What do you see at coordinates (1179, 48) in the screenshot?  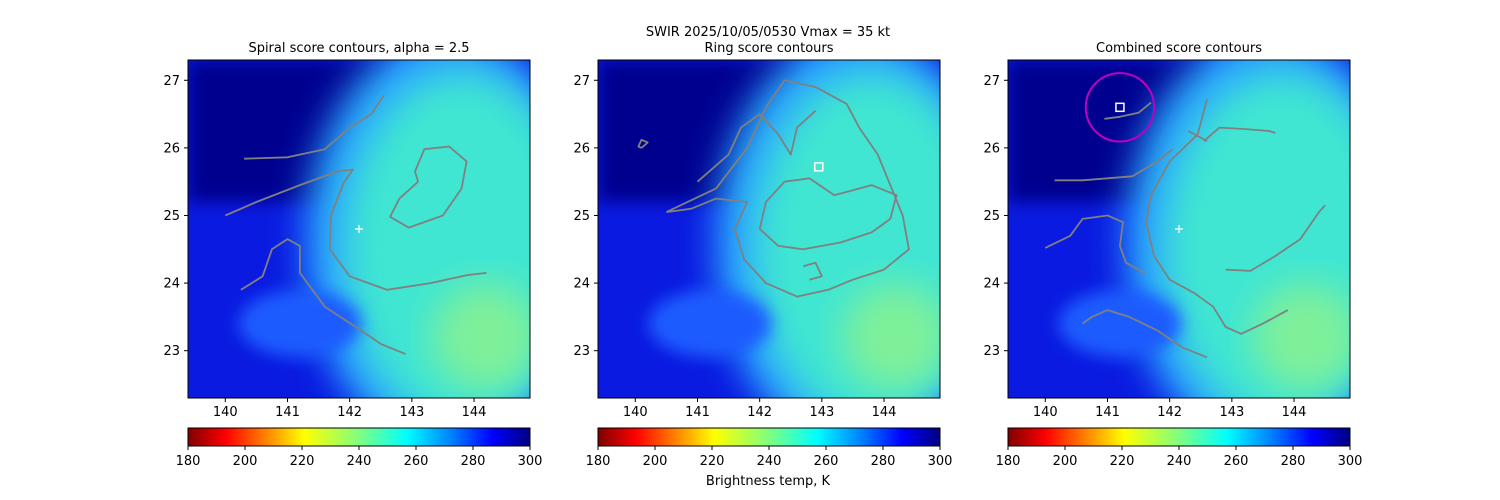 I see `panel-title: Combined score contours` at bounding box center [1179, 48].